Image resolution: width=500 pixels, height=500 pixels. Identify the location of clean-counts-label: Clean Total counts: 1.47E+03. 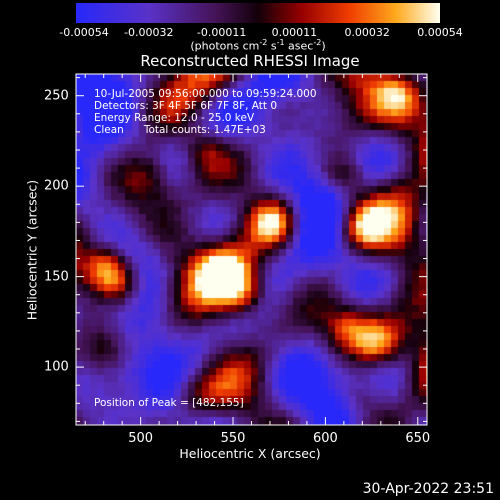
(180, 130).